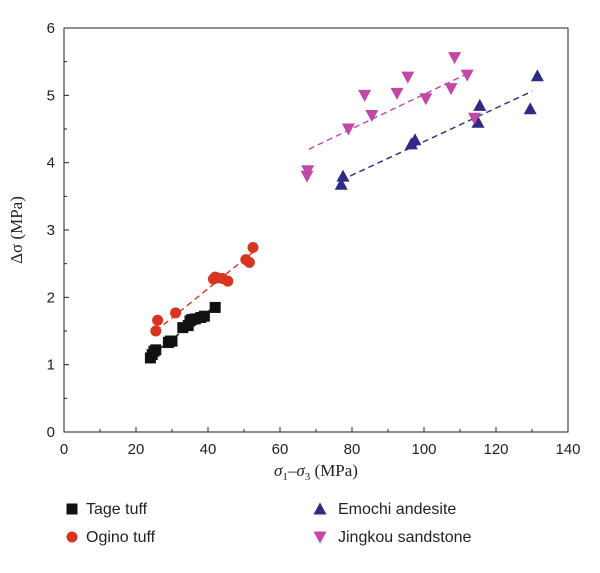  Describe the element at coordinates (72, 537) in the screenshot. I see `legend-marker-ogino-tuff` at that location.